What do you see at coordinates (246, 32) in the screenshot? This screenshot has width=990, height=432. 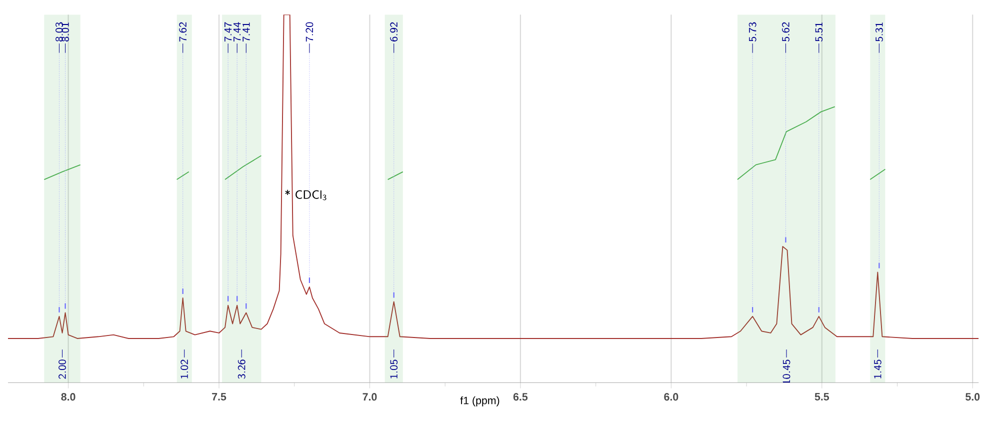 I see `annotation: 7.41` at bounding box center [246, 32].